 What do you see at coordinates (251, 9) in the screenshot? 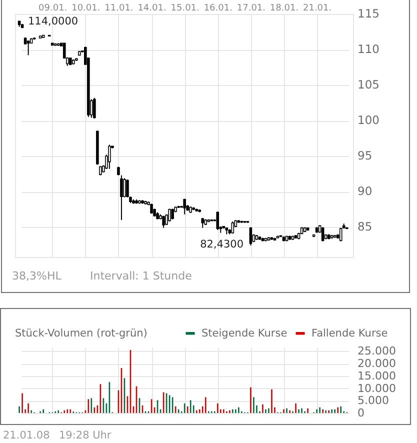
I see `x-tick-label: 17.01.` at bounding box center [251, 9].